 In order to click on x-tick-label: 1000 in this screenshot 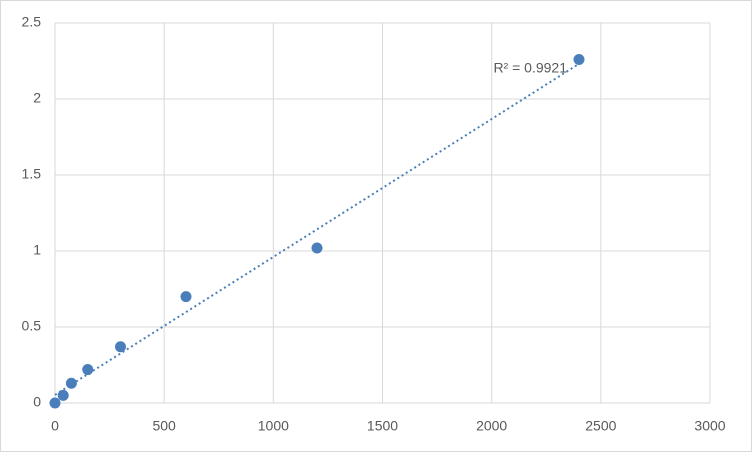, I will do `click(273, 426)`.